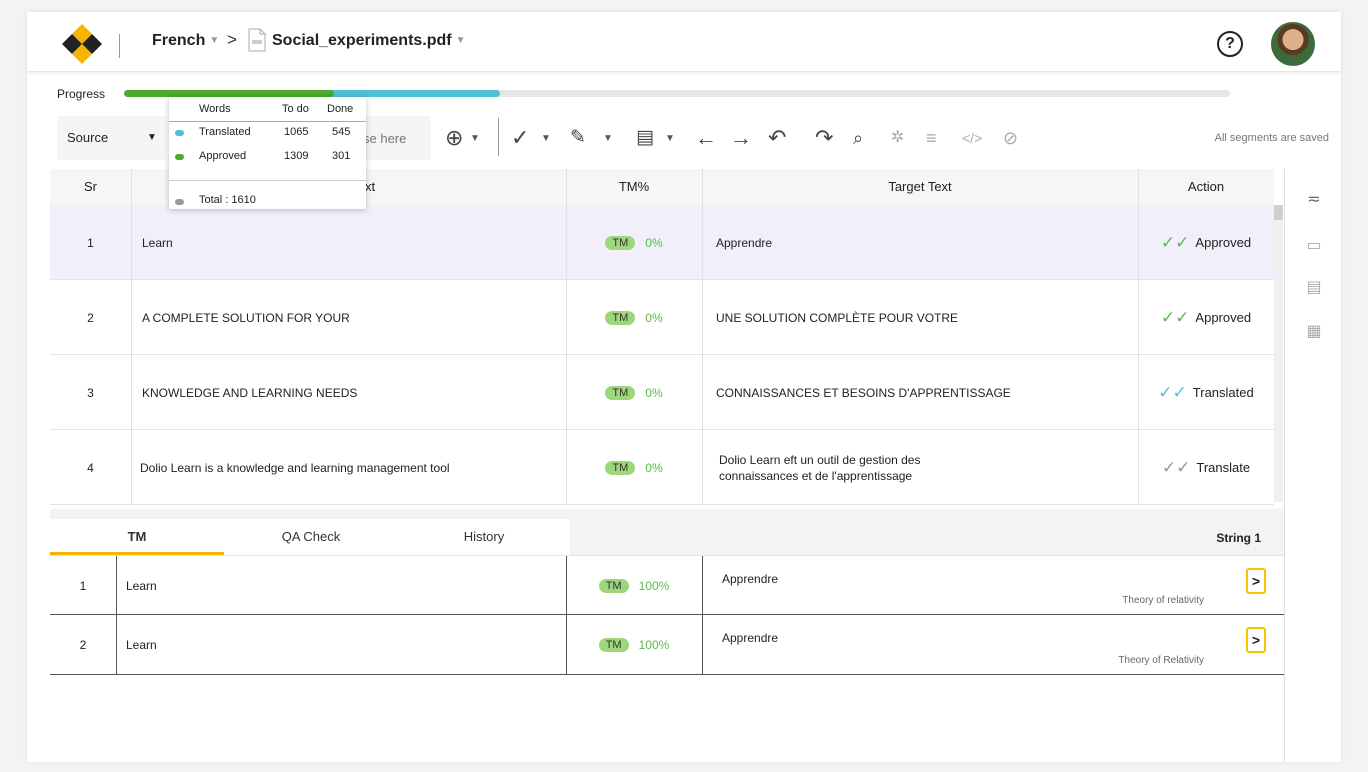 This screenshot has width=1368, height=772. Describe the element at coordinates (1223, 242) in the screenshot. I see `action-label: Approved` at that location.